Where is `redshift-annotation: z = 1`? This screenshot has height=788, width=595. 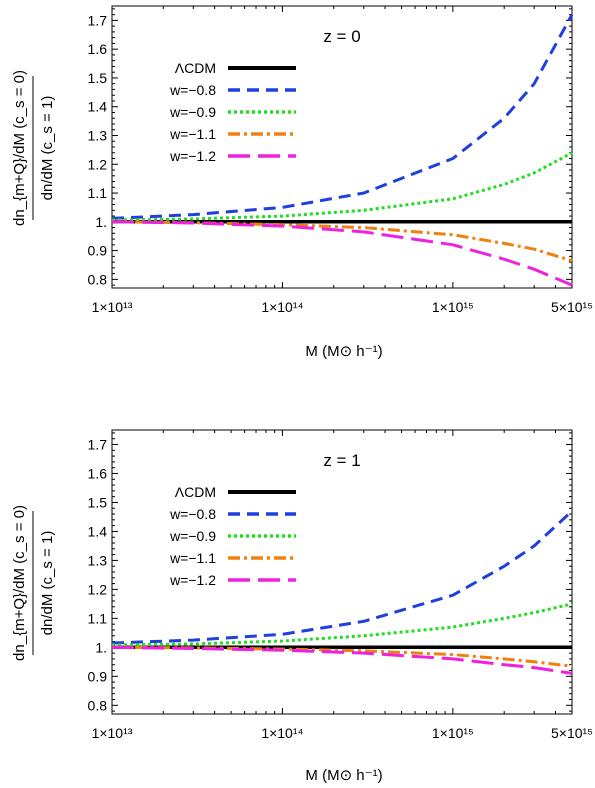
redshift-annotation: z = 1 is located at coordinates (341, 460).